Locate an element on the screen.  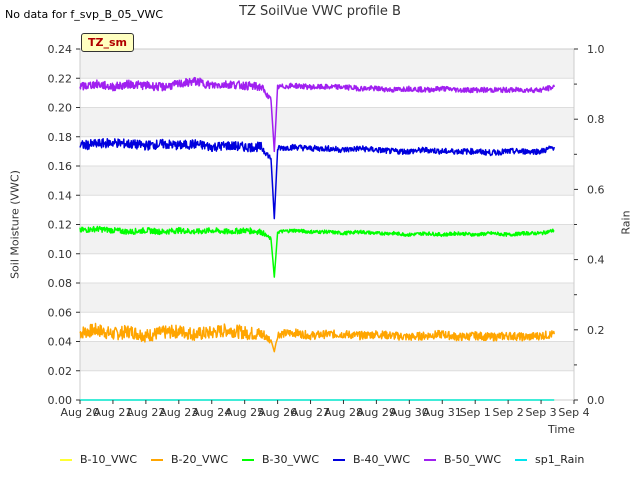
y2-tick-label: 1.0 is located at coordinates (596, 49).